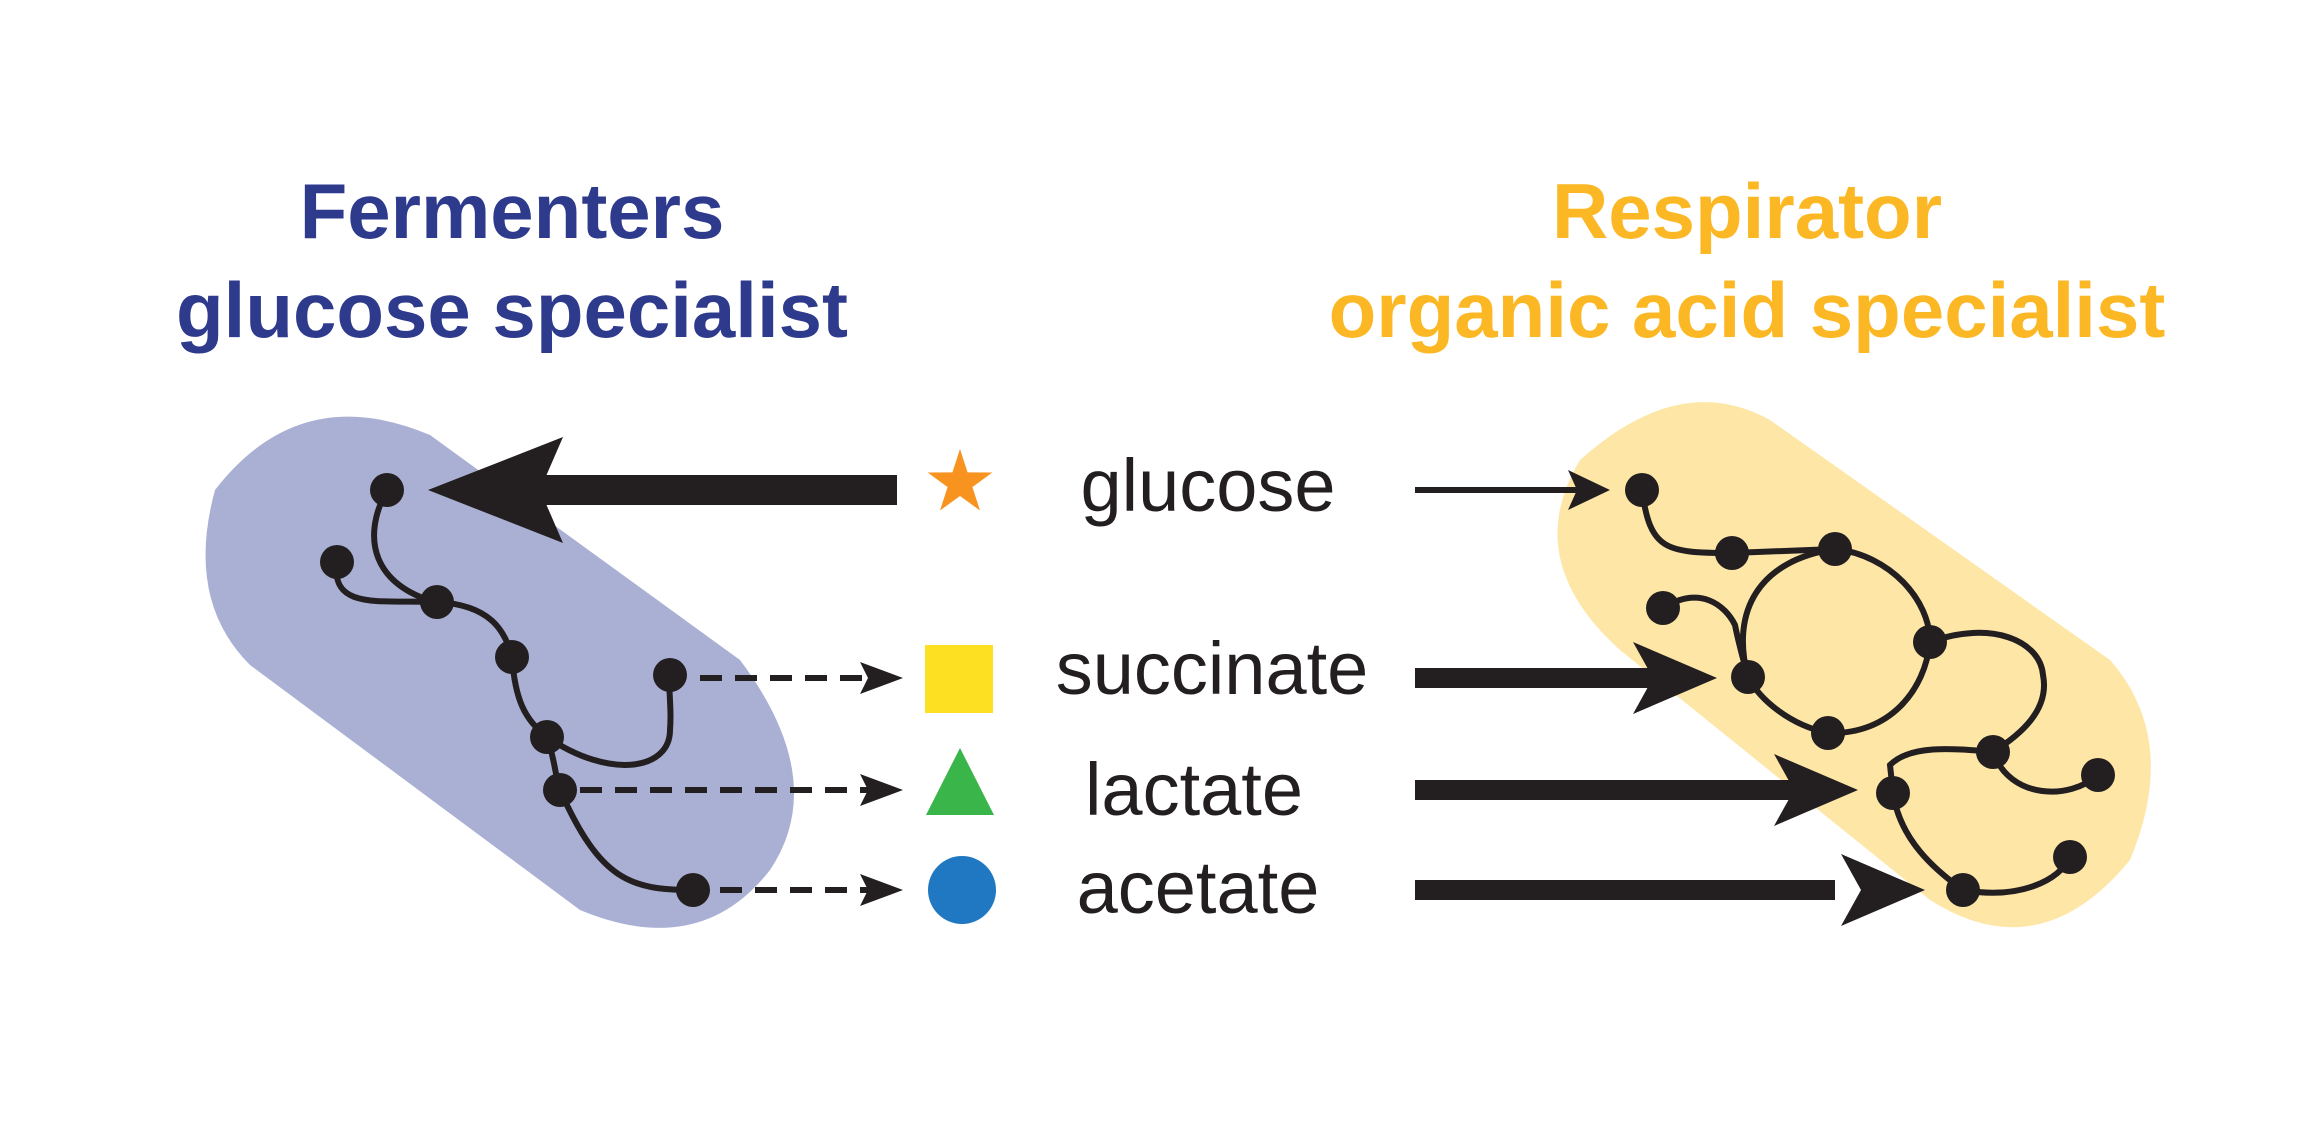 This screenshot has width=2313, height=1136. I want to click on metabolite-label-lactate: lactate, so click(1194, 789).